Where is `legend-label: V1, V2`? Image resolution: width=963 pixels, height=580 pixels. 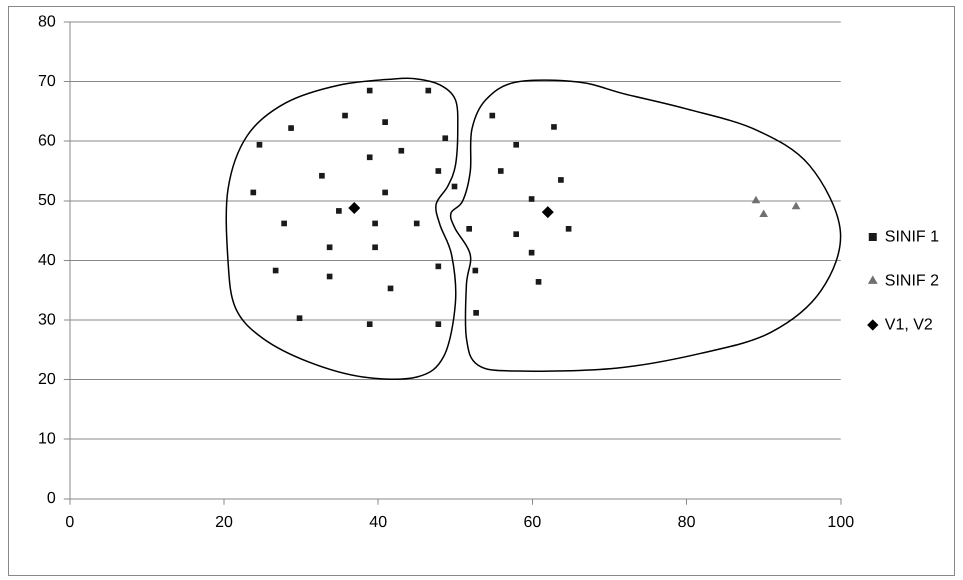 legend-label: V1, V2 is located at coordinates (908, 325).